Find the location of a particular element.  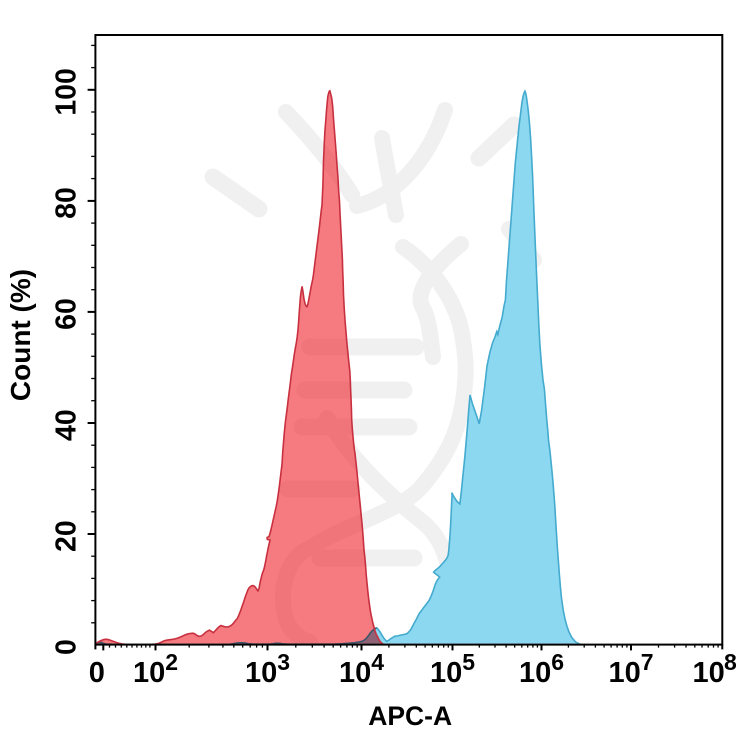

svg-text: Count (%) is located at coordinates (20, 335).